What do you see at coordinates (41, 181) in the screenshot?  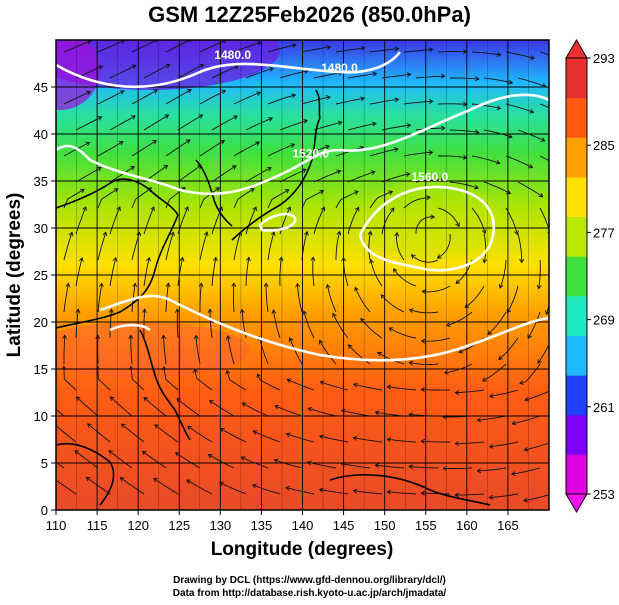 I see `y-tick-label: 35` at bounding box center [41, 181].